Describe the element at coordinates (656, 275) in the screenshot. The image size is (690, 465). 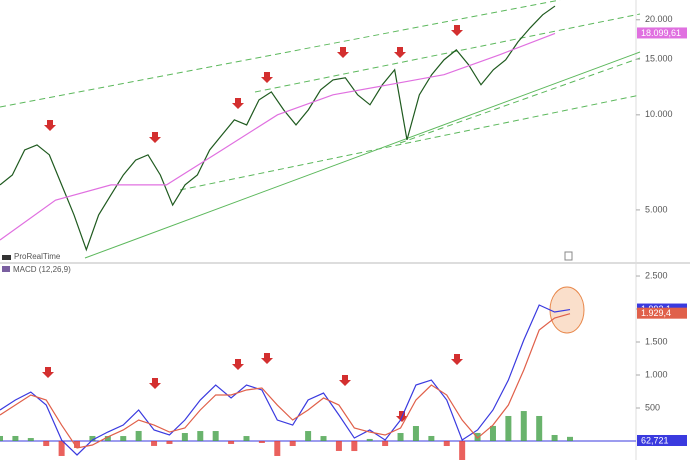
I see `y-tick-label: 2.500` at that location.